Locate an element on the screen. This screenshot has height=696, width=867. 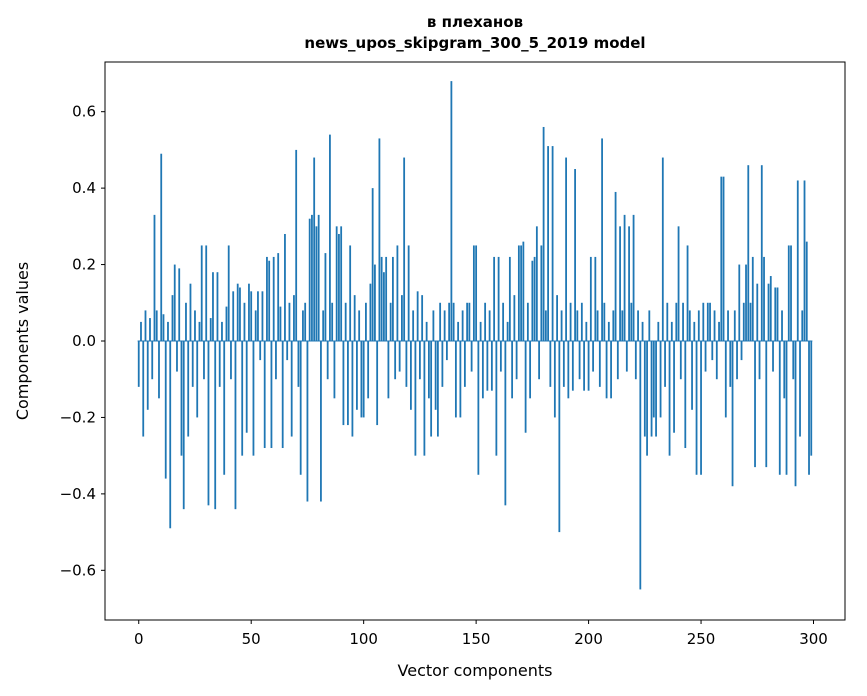
x-tick-label: 100 is located at coordinates (363, 639).